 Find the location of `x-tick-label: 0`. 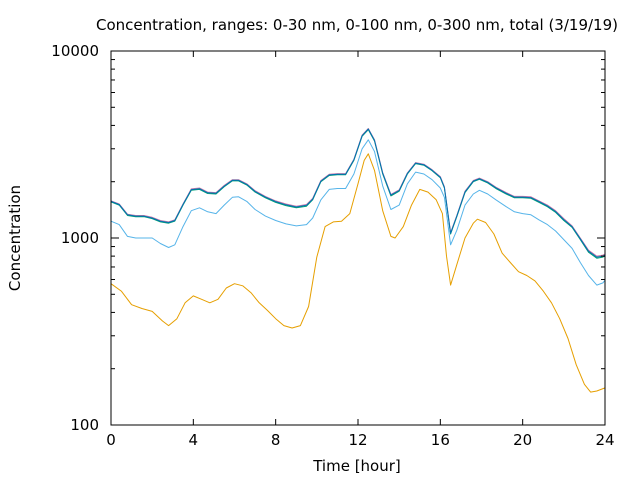

x-tick-label: 0 is located at coordinates (111, 440).